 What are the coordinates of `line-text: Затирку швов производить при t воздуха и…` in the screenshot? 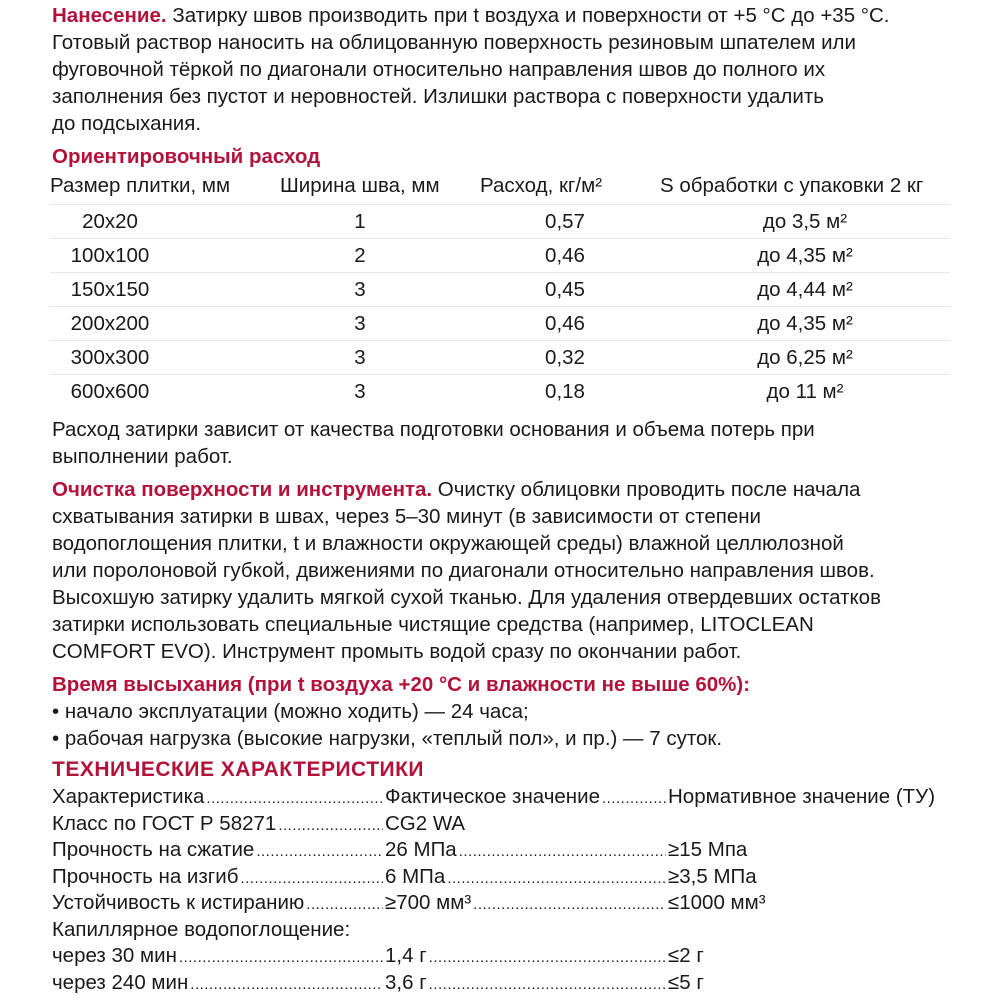 It's located at (531, 15).